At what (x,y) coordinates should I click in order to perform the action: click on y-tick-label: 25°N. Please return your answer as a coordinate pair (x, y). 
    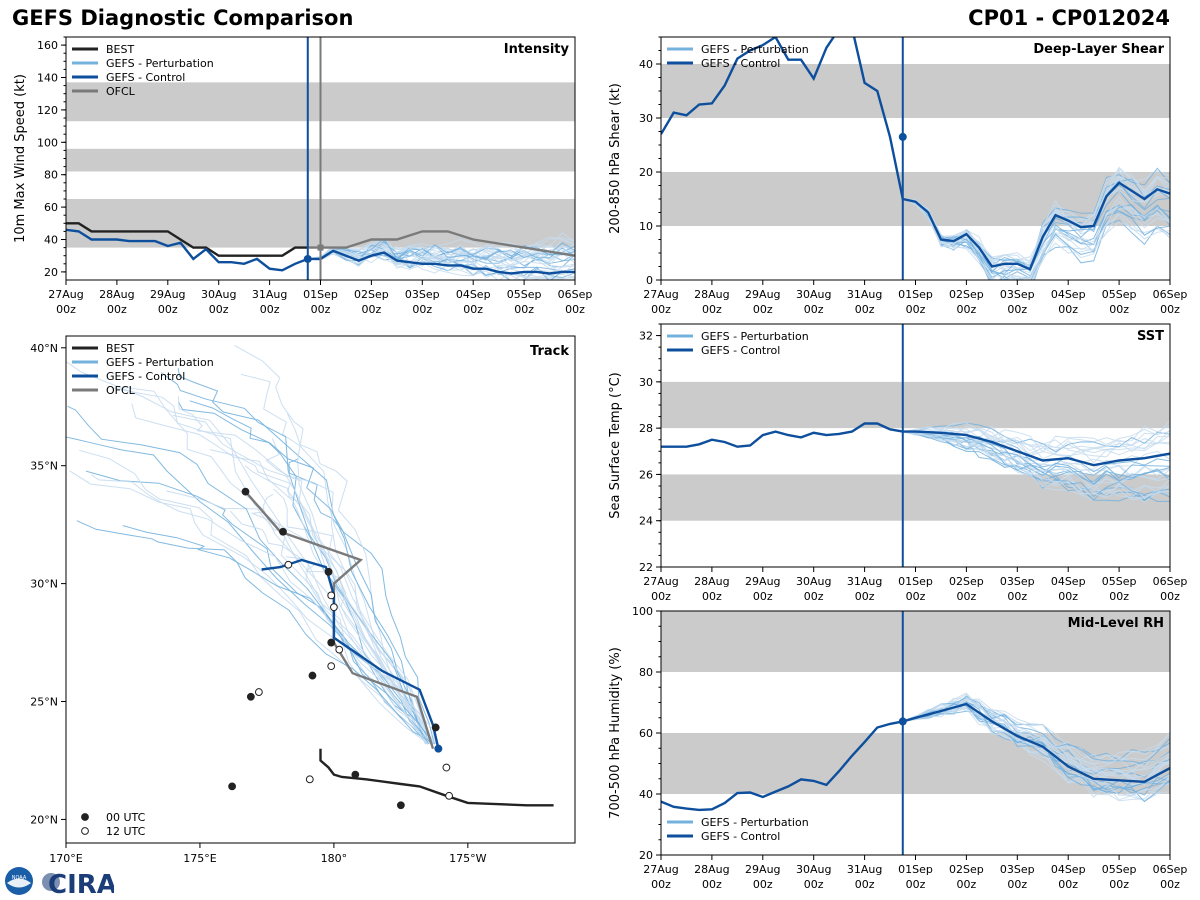
    Looking at the image, I should click on (44, 702).